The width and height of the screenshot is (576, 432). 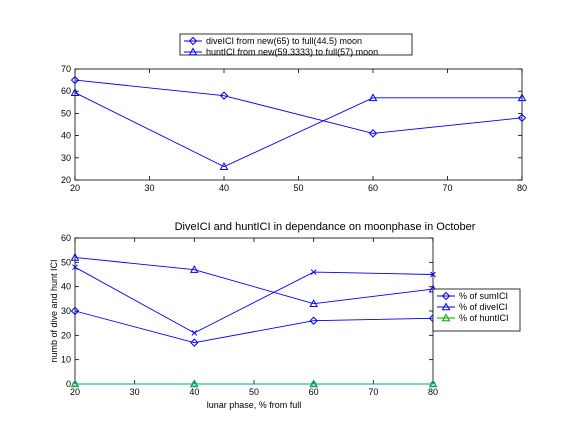 I want to click on legend-label: diveICI from new(65) to full(44.5) moon, so click(x=284, y=41).